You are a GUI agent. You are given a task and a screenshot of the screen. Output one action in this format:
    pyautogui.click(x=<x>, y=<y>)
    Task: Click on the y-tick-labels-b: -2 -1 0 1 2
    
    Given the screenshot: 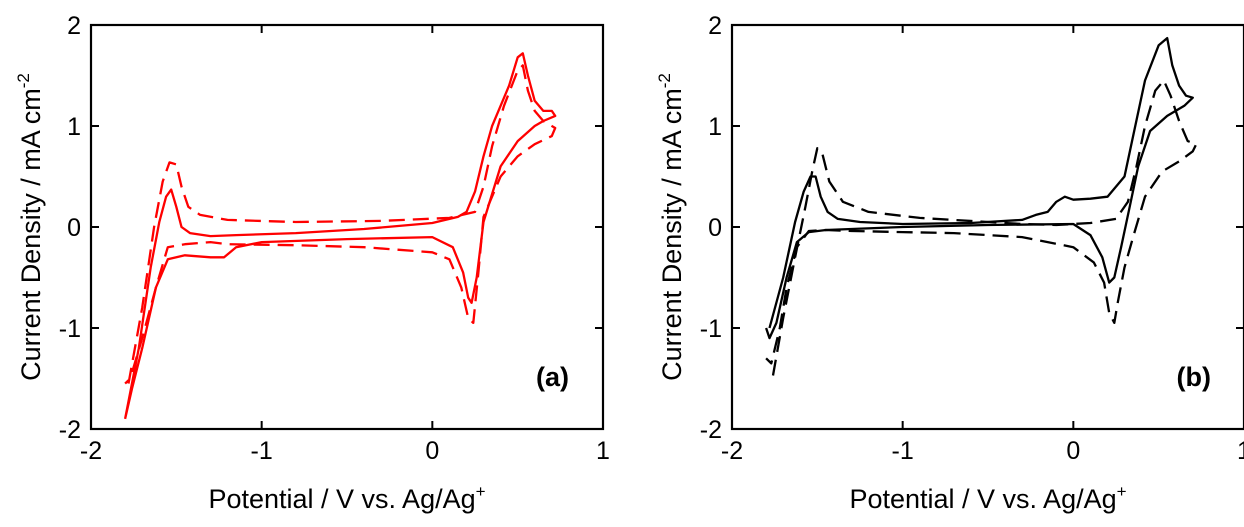 What is the action you would take?
    pyautogui.click(x=711, y=228)
    